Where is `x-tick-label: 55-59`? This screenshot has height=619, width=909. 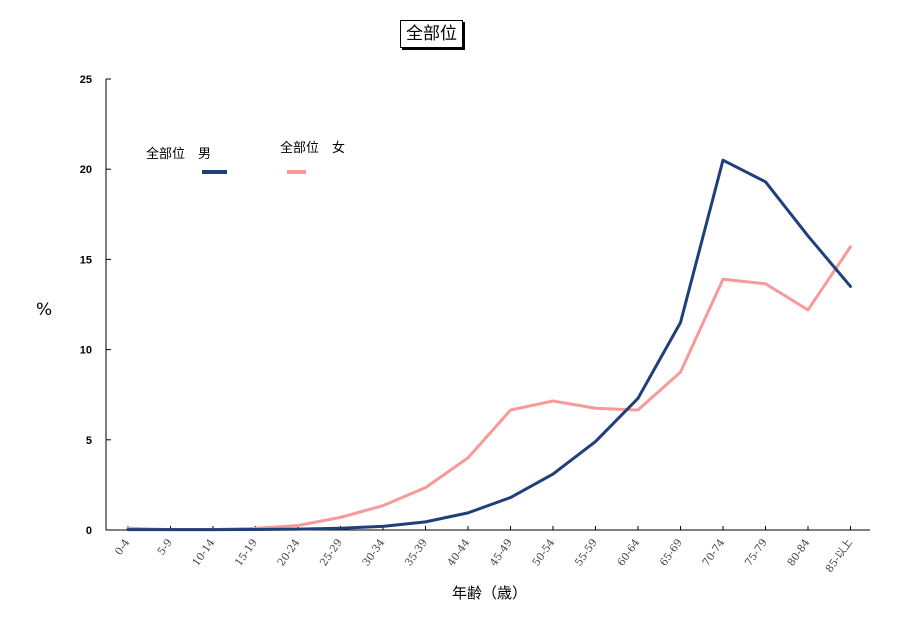
x-tick-label: 55-59 is located at coordinates (586, 553).